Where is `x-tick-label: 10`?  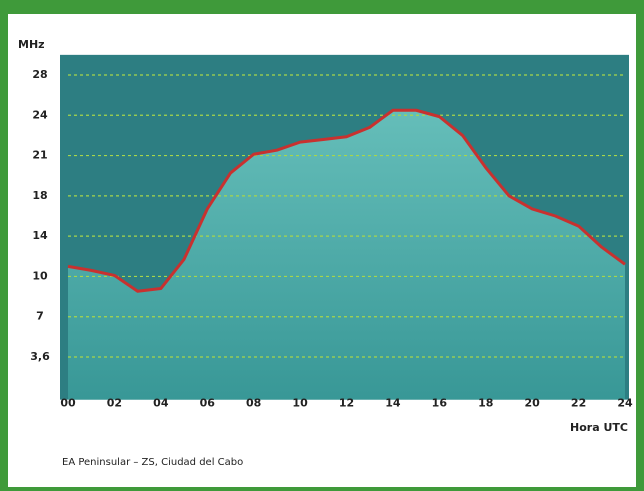 x-tick-label: 10 is located at coordinates (300, 403).